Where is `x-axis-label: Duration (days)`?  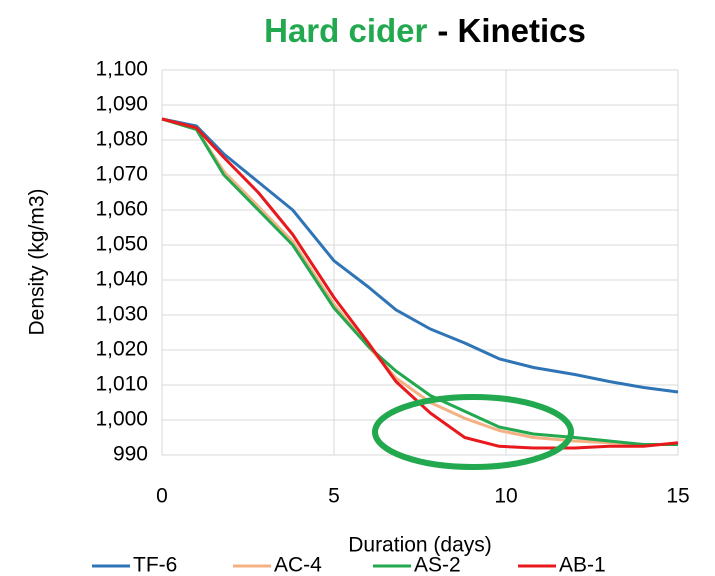 x-axis-label: Duration (days) is located at coordinates (420, 545).